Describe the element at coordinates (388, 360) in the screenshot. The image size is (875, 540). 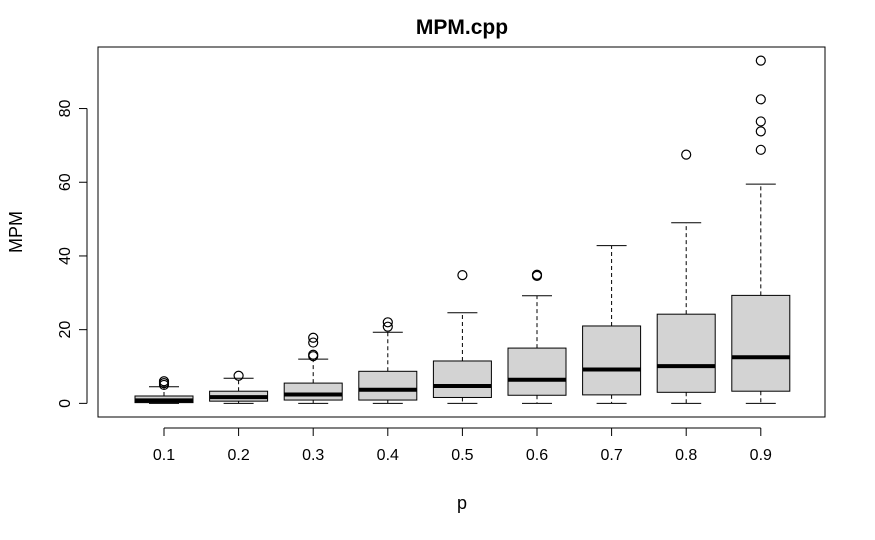
I see `box-0.4` at that location.